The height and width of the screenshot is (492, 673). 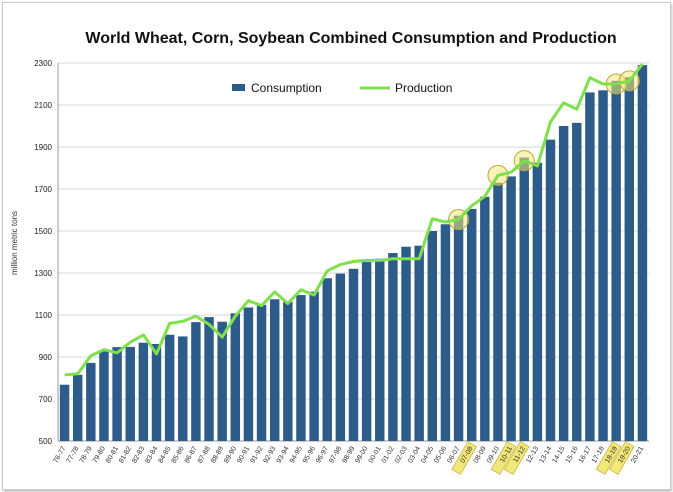 What do you see at coordinates (43, 273) in the screenshot?
I see `y-tick-label-1300: 1300` at bounding box center [43, 273].